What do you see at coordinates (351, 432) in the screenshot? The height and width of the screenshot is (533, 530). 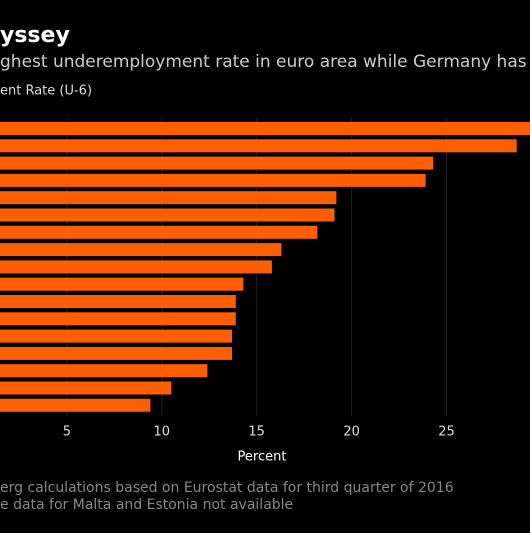 I see `x-tick-label: 20` at bounding box center [351, 432].